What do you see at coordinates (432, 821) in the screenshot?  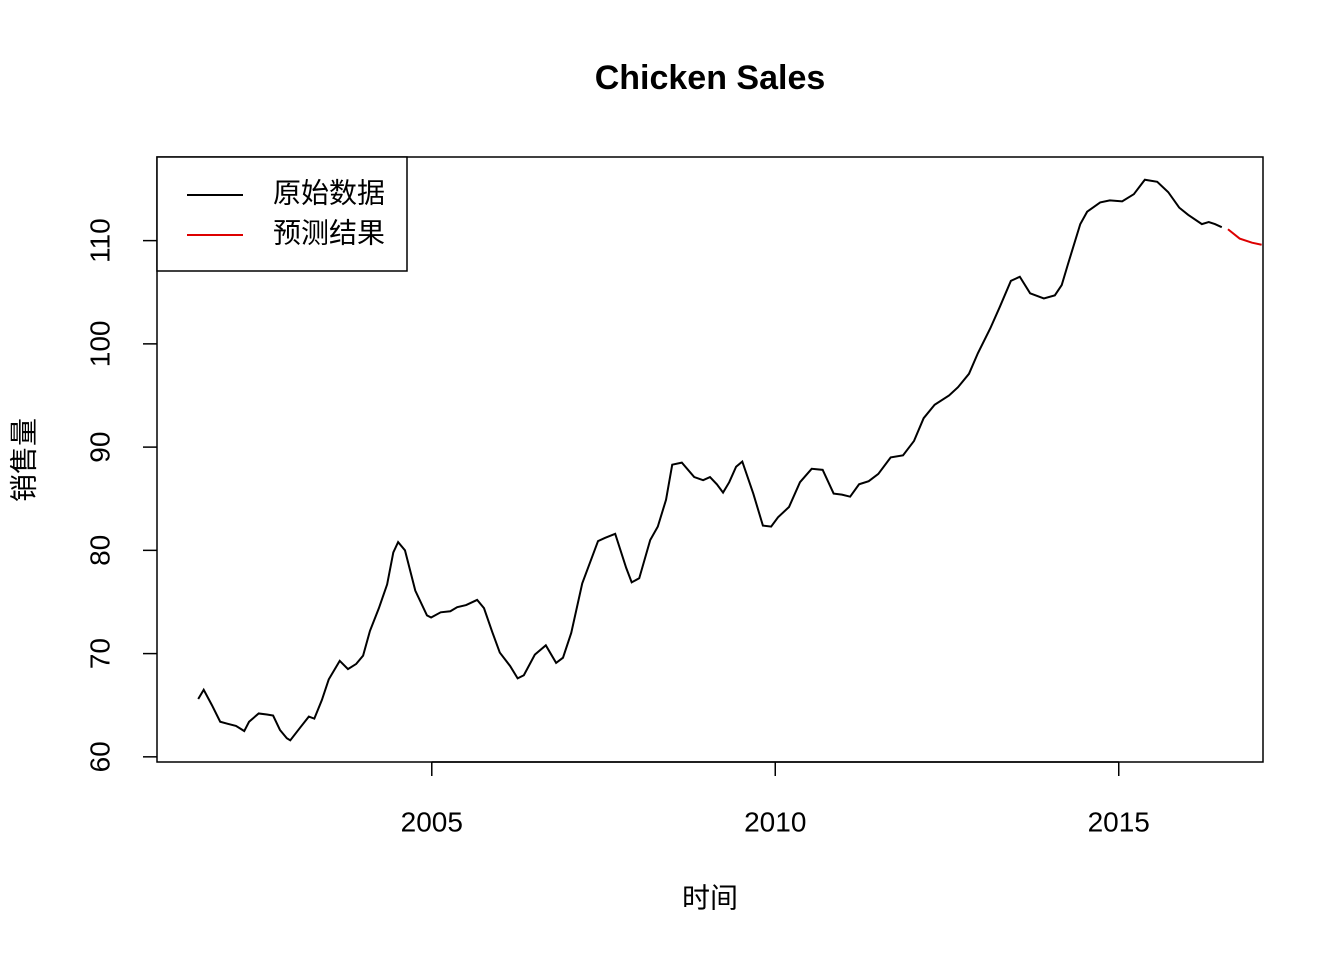 I see `x-tick-label: 2005` at bounding box center [432, 821].